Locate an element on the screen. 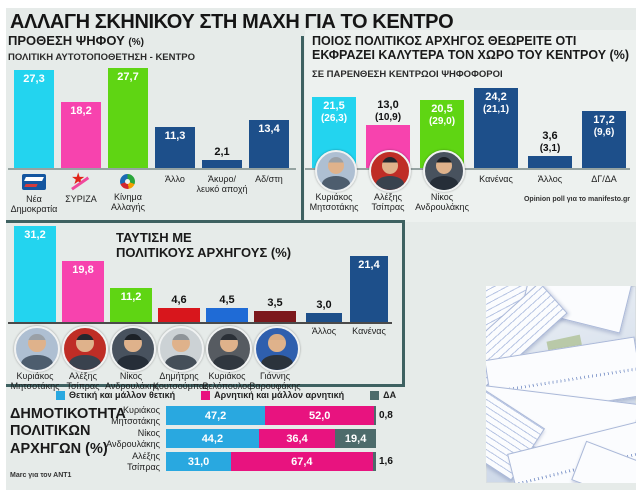  bar-nobody: 24,2 (21,1) is located at coordinates (496, 128).